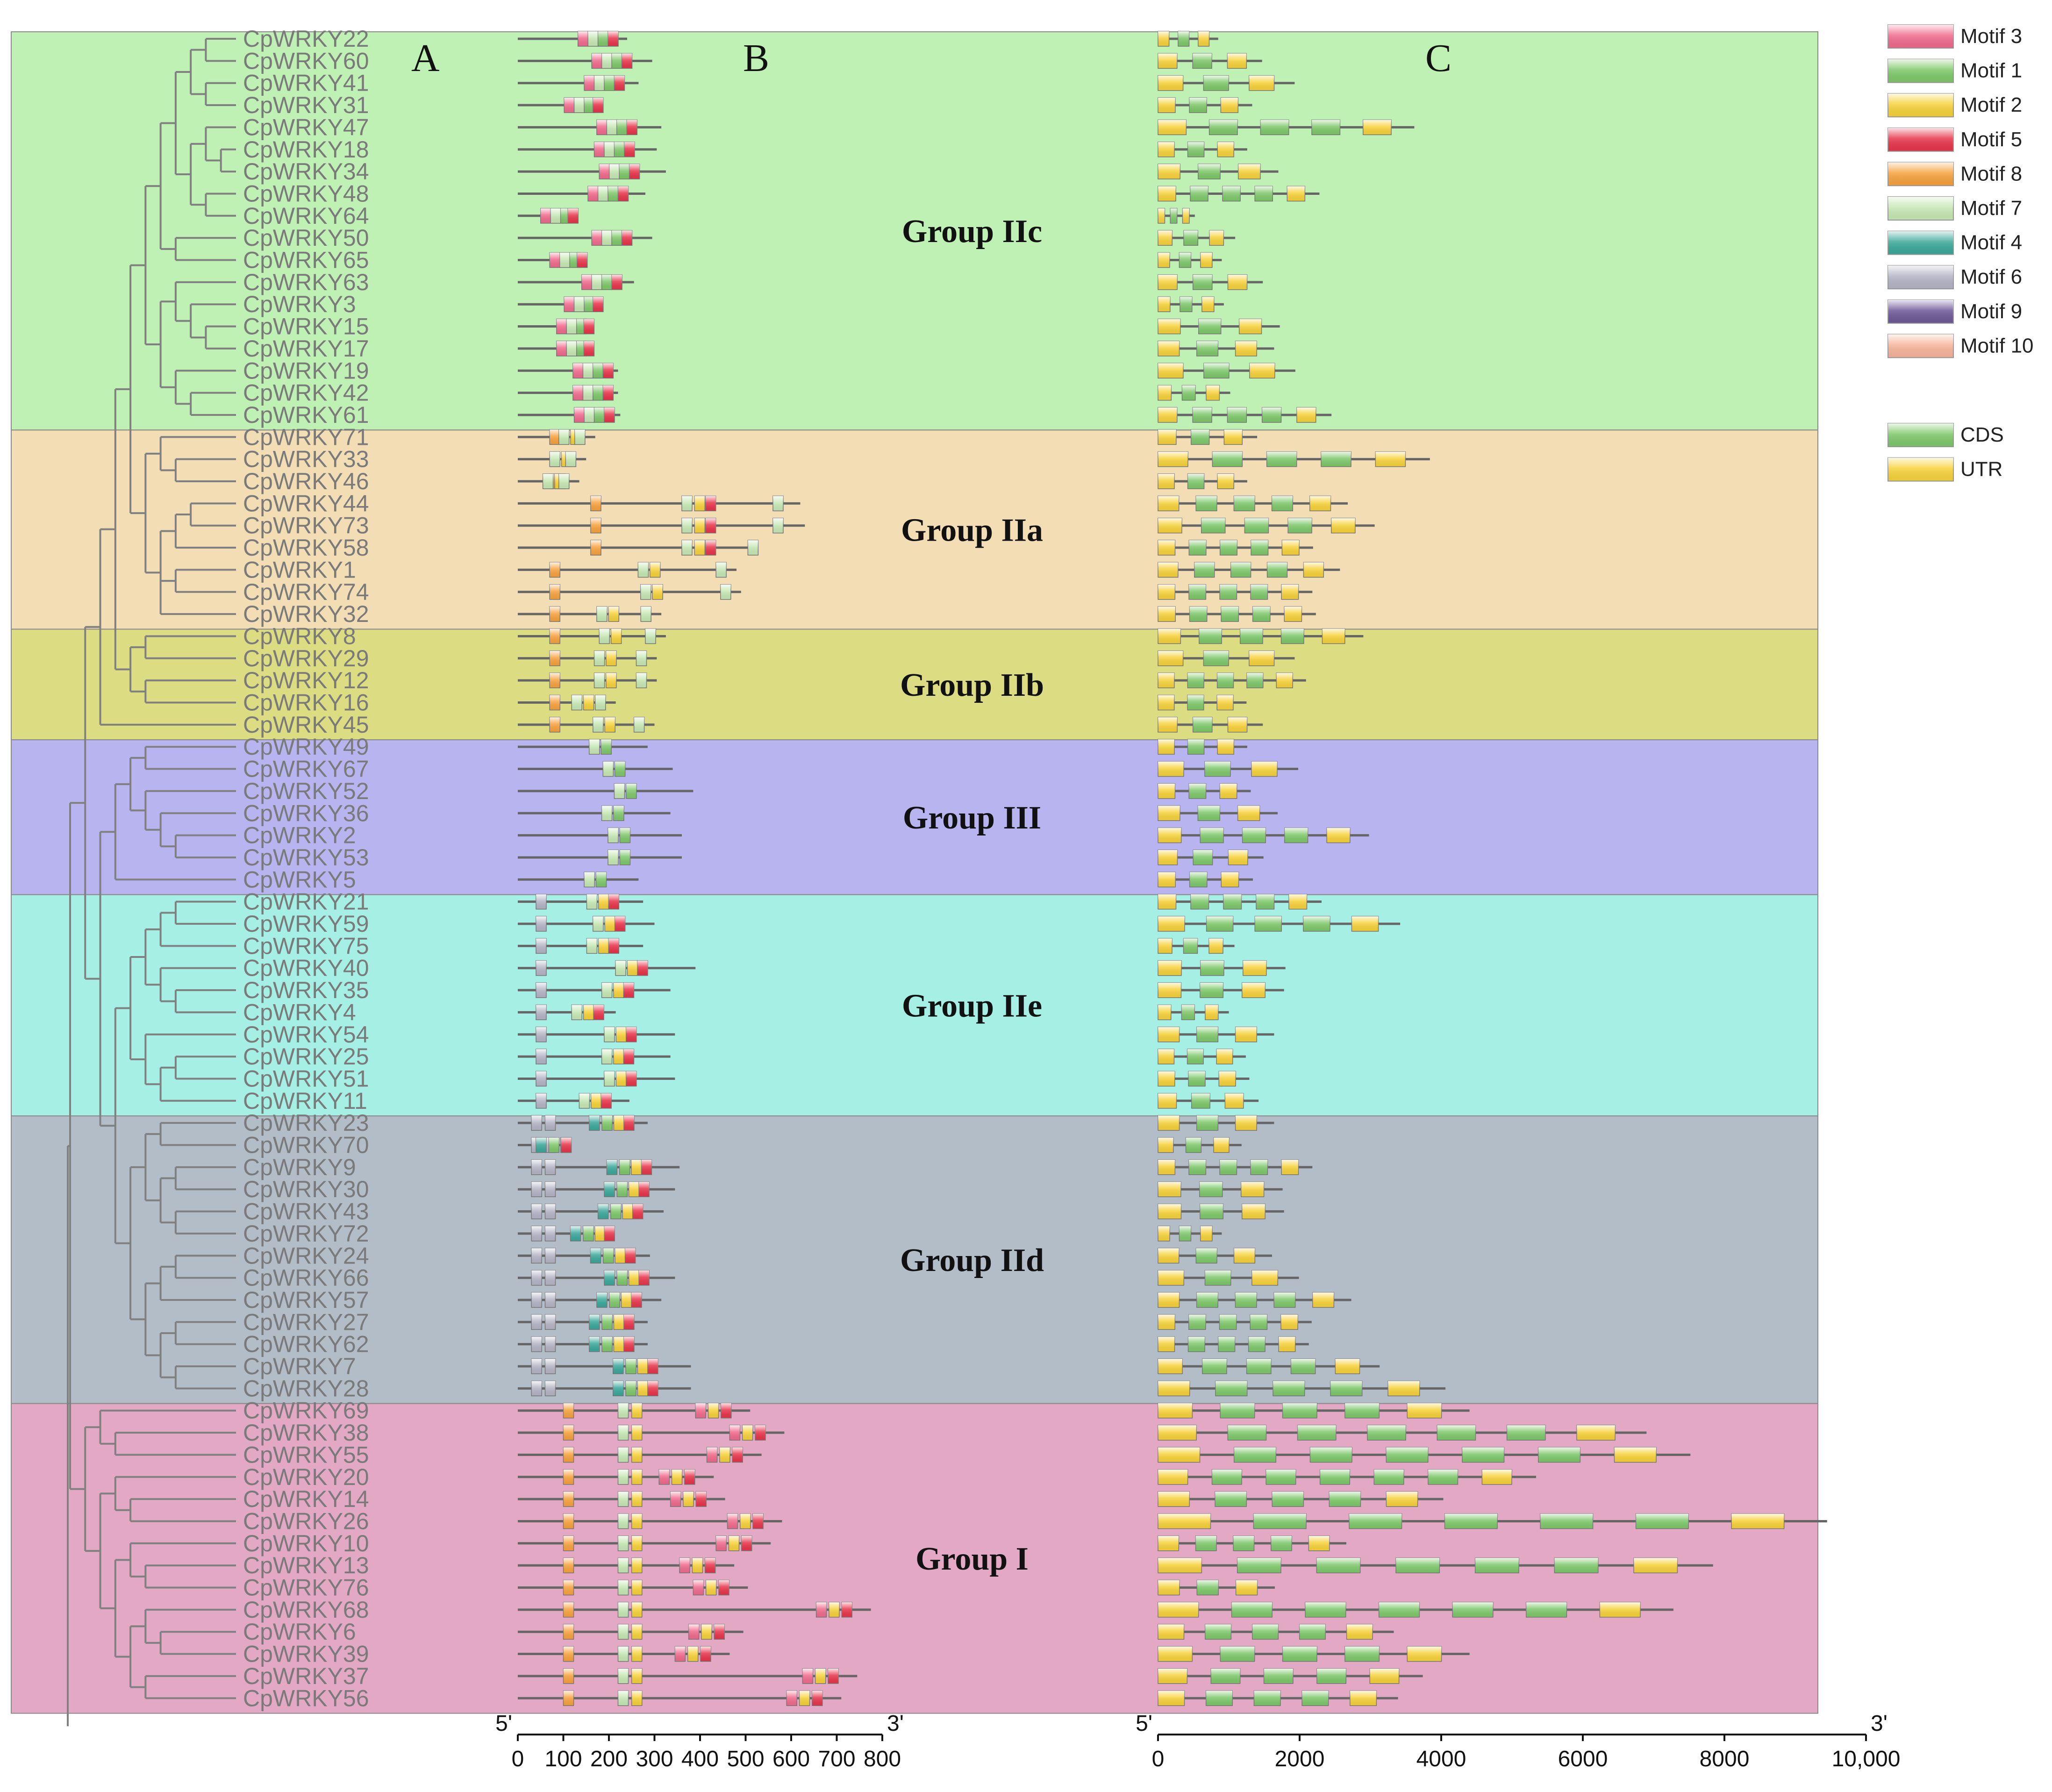 This screenshot has width=2052, height=1792. I want to click on gene-label: CpWRKY38, so click(306, 1433).